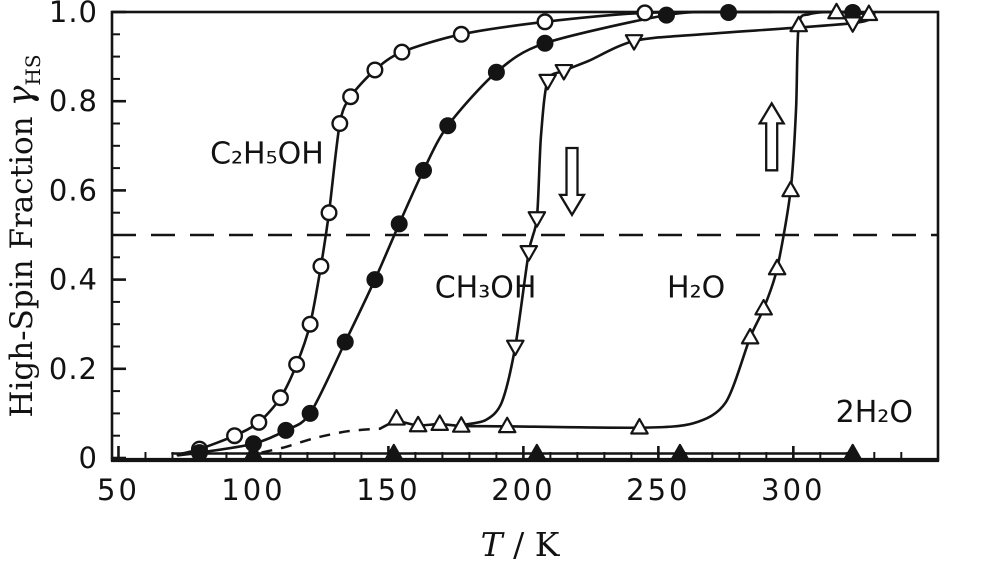 The height and width of the screenshot is (576, 985). I want to click on y-axis-title: High-Spin Fraction γHS, so click(23, 235).